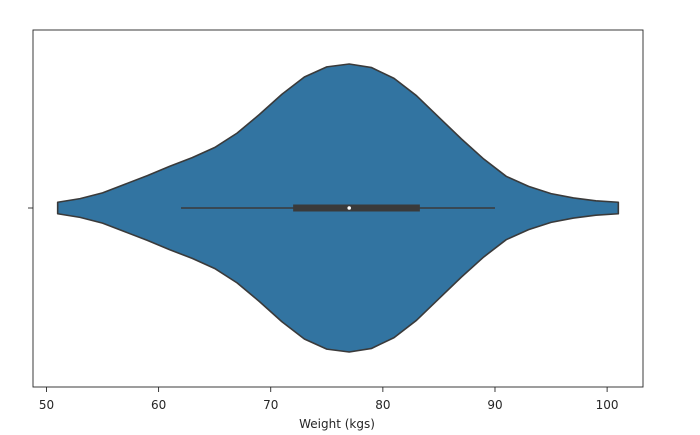 This screenshot has height=435, width=700. What do you see at coordinates (337, 424) in the screenshot?
I see `x-axis-label: Weight (kgs)` at bounding box center [337, 424].